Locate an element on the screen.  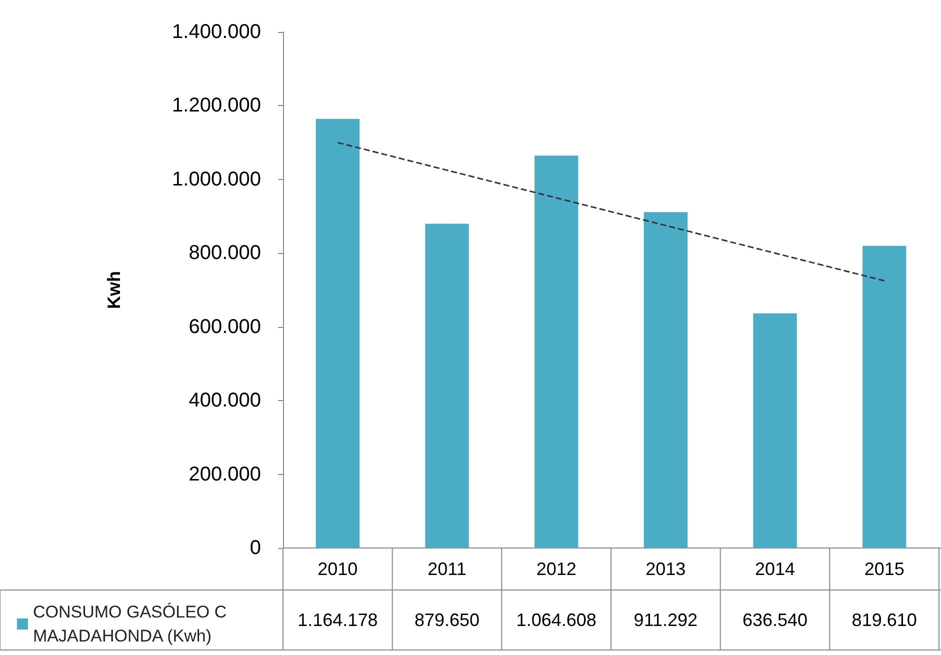
data-label: 636.540 is located at coordinates (775, 620).